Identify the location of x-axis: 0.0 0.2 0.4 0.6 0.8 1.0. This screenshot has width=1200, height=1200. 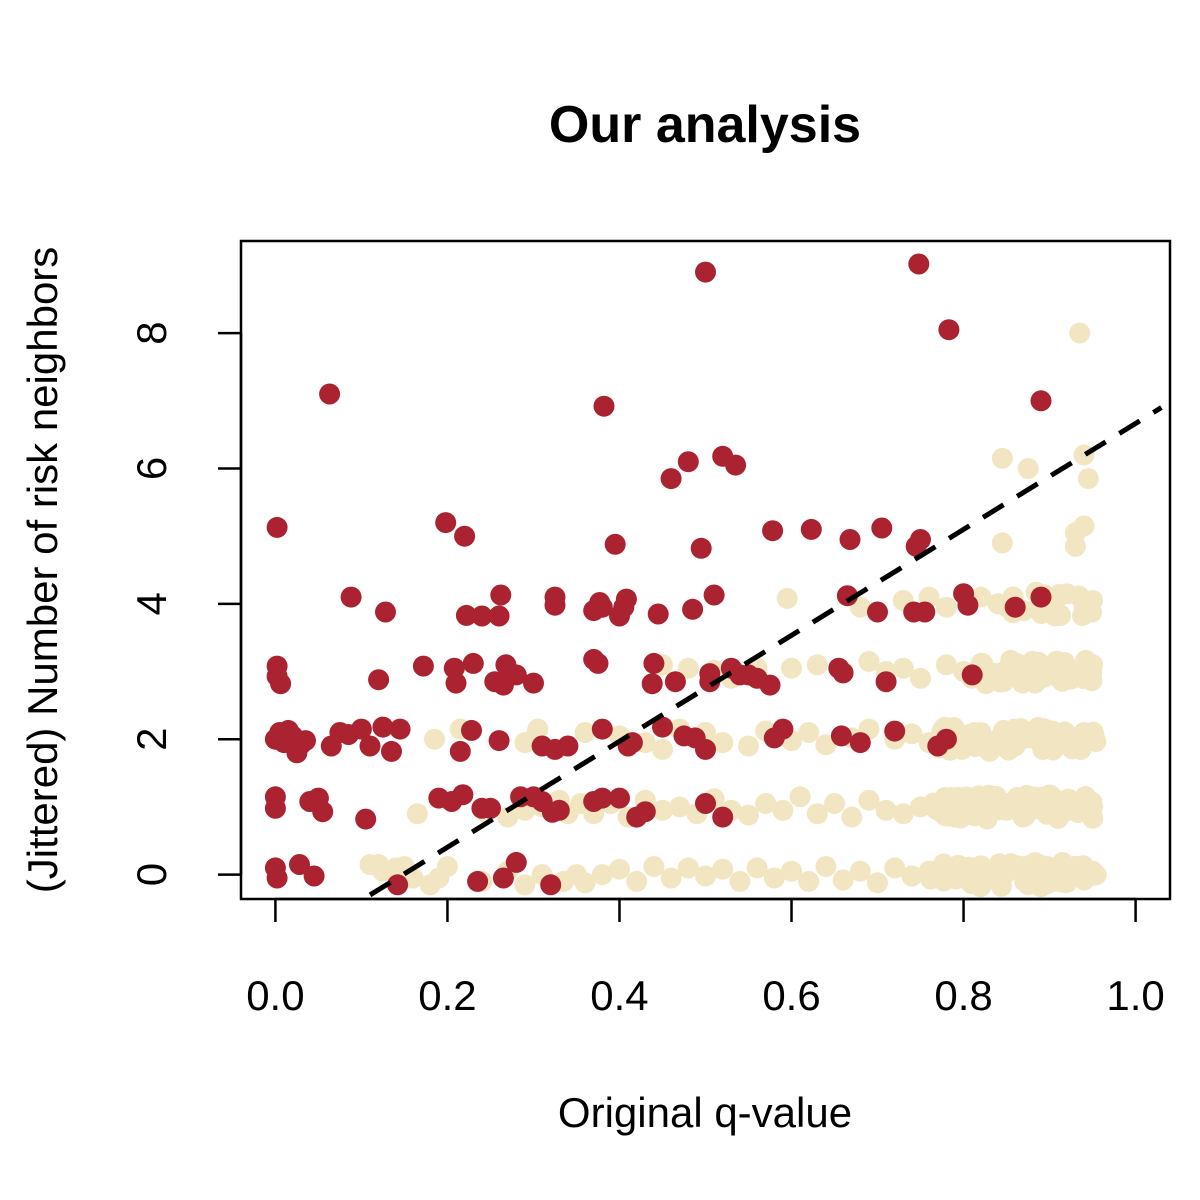
(705, 958).